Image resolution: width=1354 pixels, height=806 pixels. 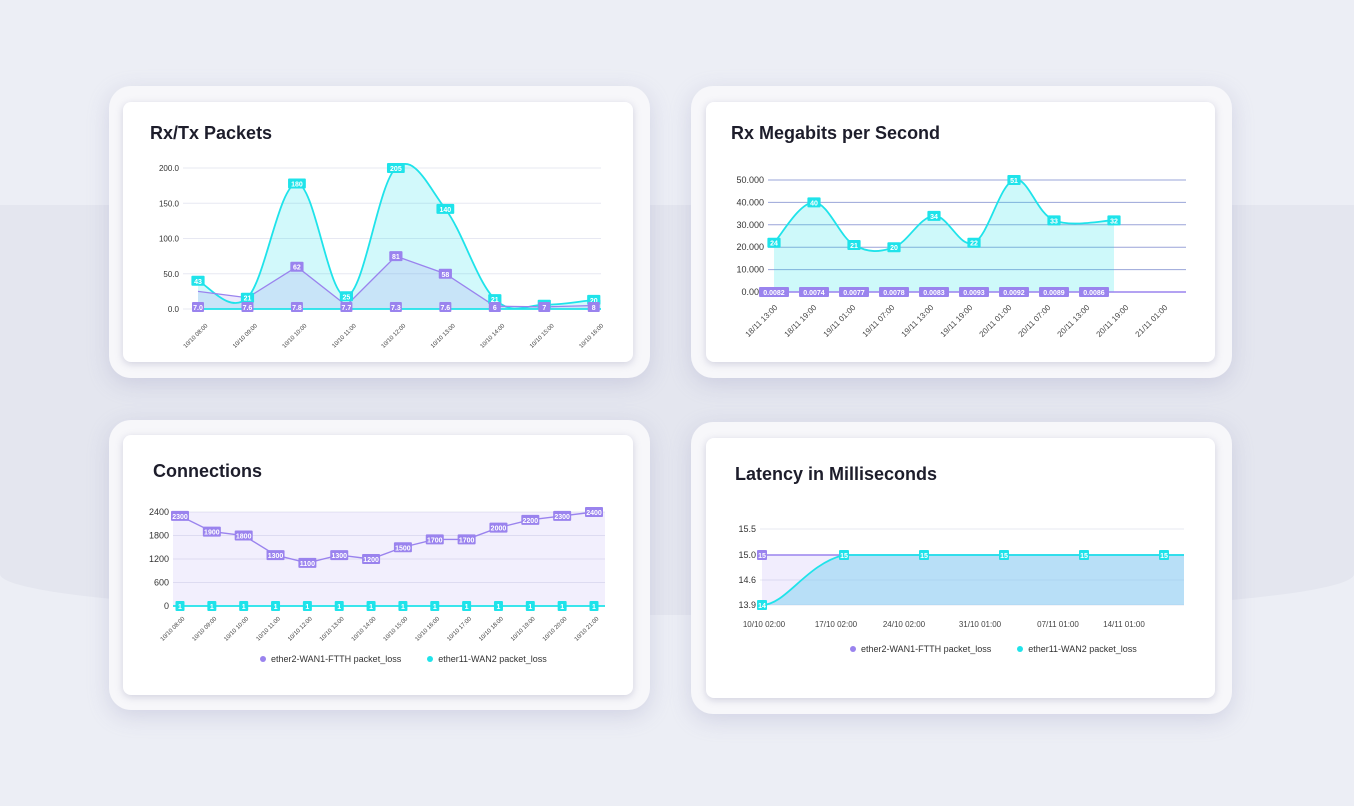 I want to click on data-label-purple: 0.0077, so click(x=854, y=292).